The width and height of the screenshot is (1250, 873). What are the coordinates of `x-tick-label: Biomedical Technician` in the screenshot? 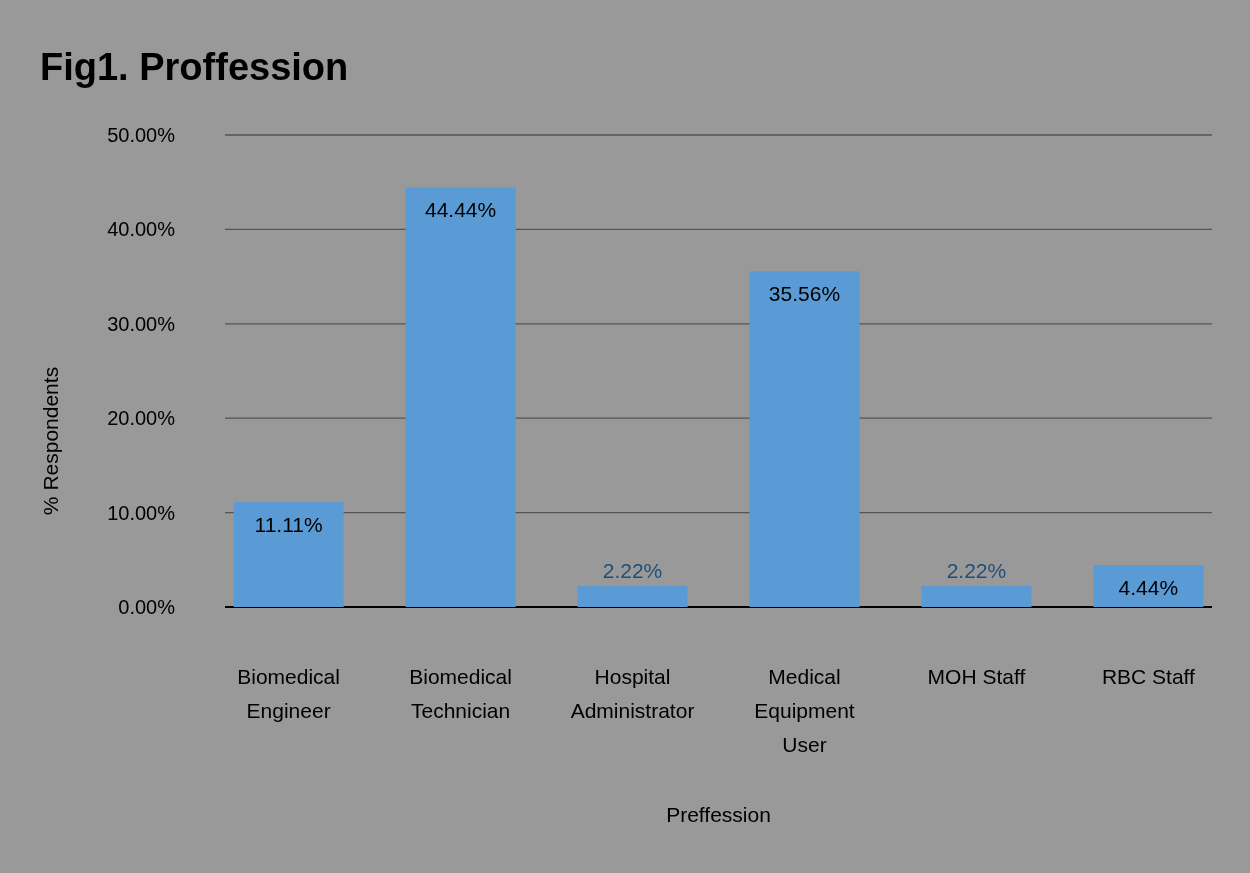 It's located at (460, 693).